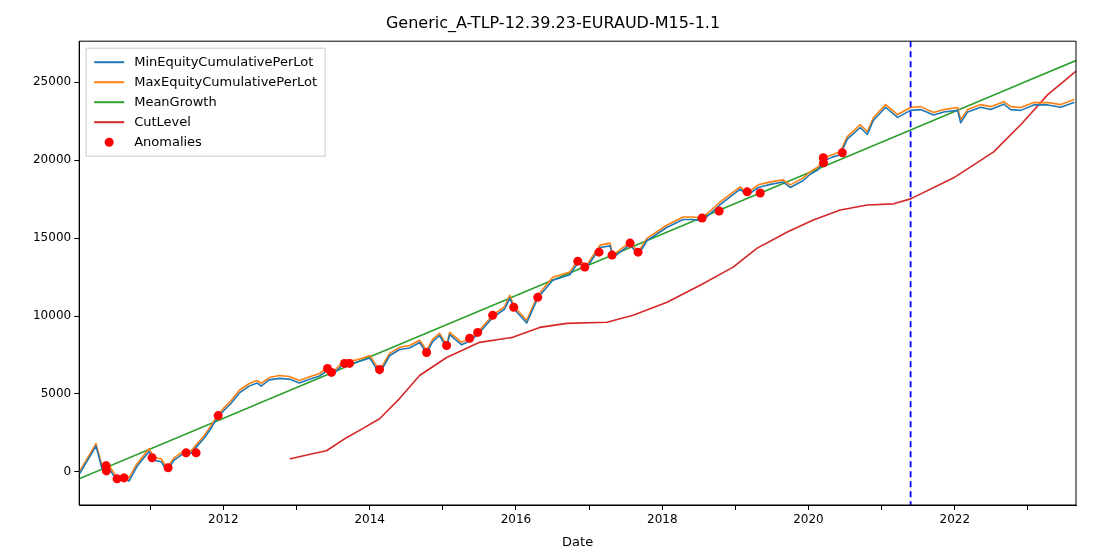 The height and width of the screenshot is (558, 1098). What do you see at coordinates (56, 393) in the screenshot?
I see `y-tick-label: 5000` at bounding box center [56, 393].